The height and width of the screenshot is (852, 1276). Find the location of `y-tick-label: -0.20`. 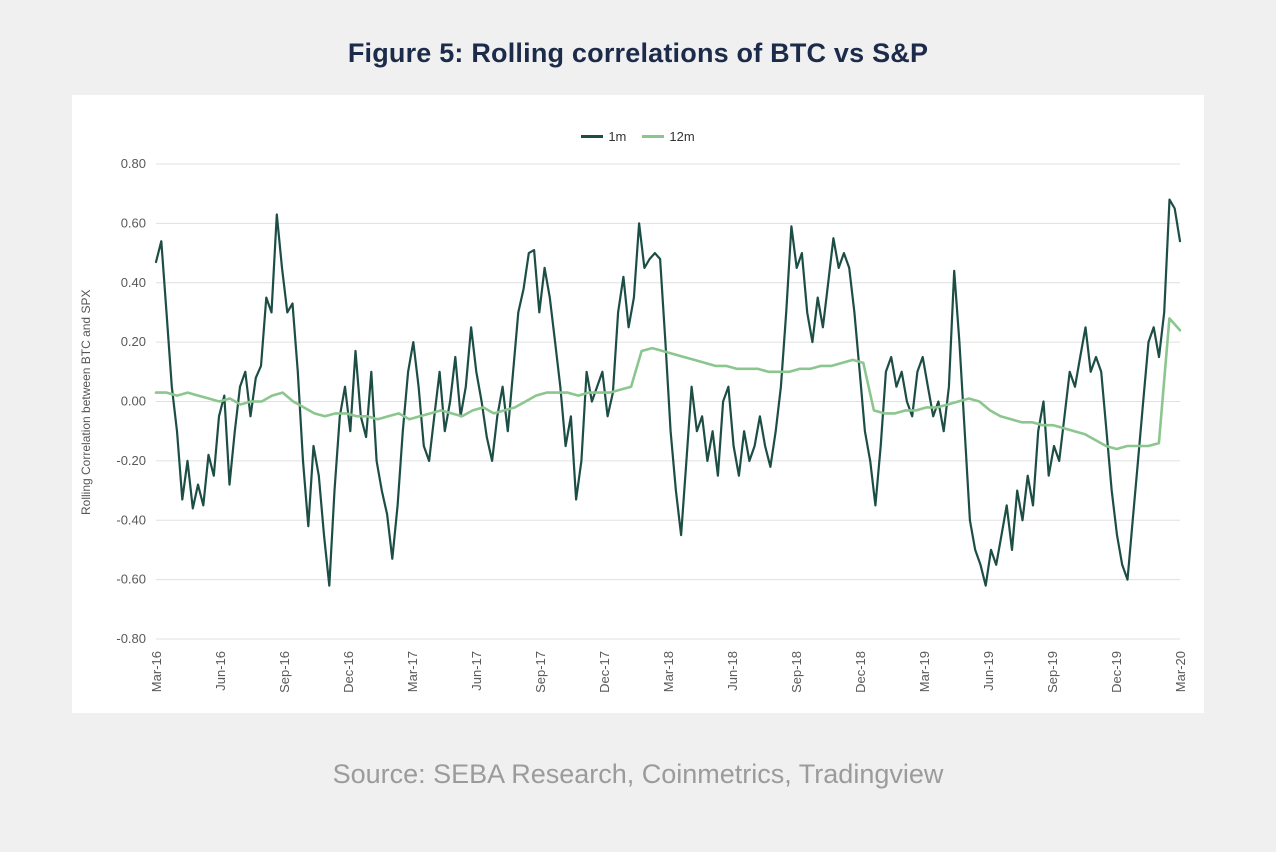

y-tick-label: -0.20 is located at coordinates (131, 460).